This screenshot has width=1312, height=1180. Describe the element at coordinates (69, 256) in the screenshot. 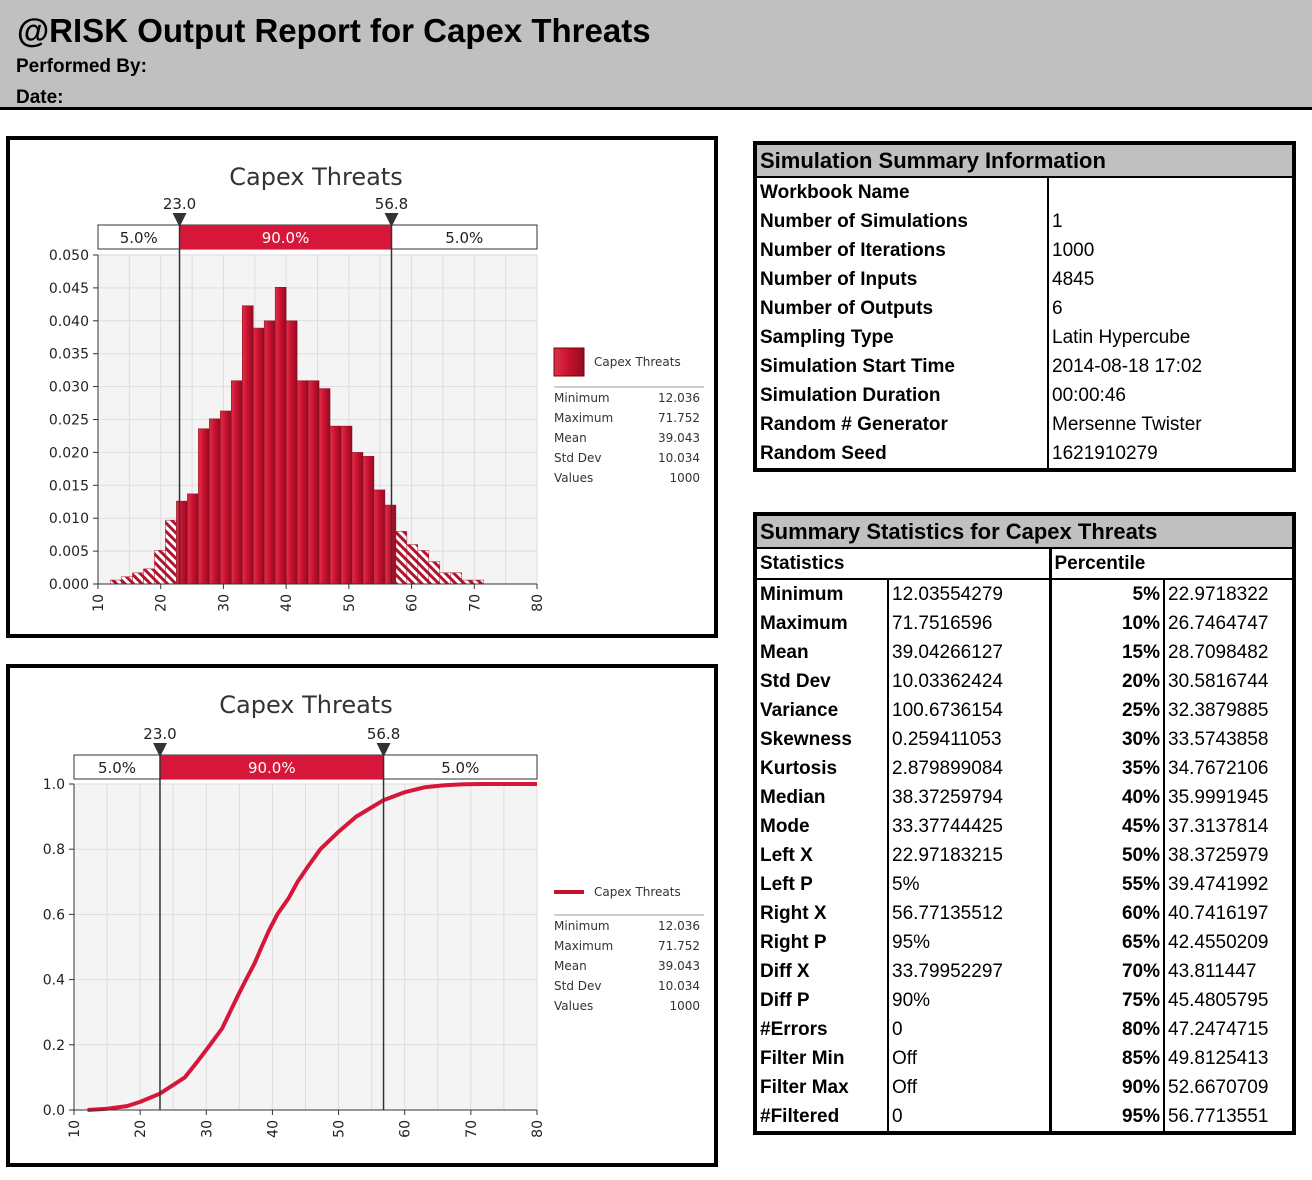

I see `histogram-y-tick-label: 0.050` at that location.